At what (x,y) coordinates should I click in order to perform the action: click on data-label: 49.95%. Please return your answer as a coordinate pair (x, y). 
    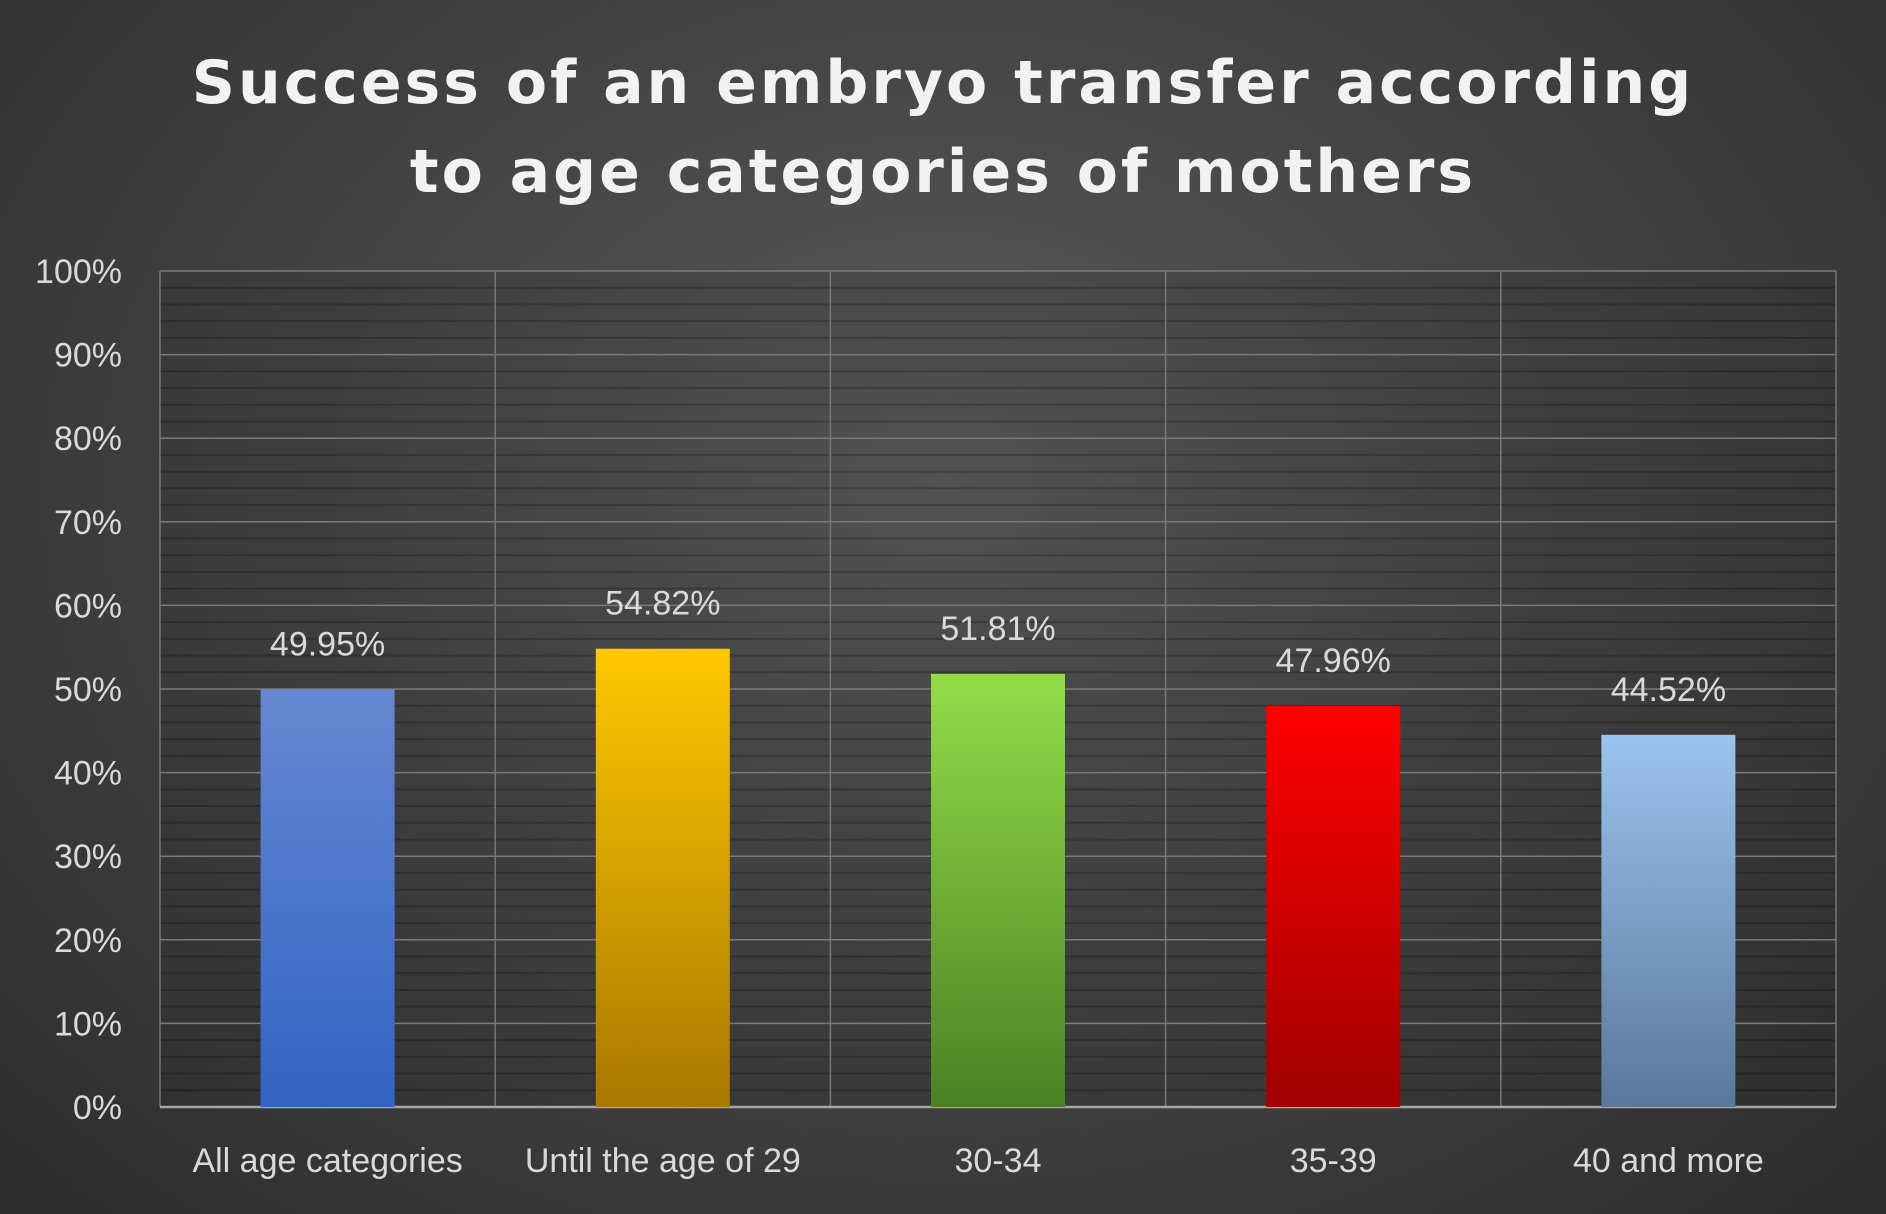
    Looking at the image, I should click on (327, 644).